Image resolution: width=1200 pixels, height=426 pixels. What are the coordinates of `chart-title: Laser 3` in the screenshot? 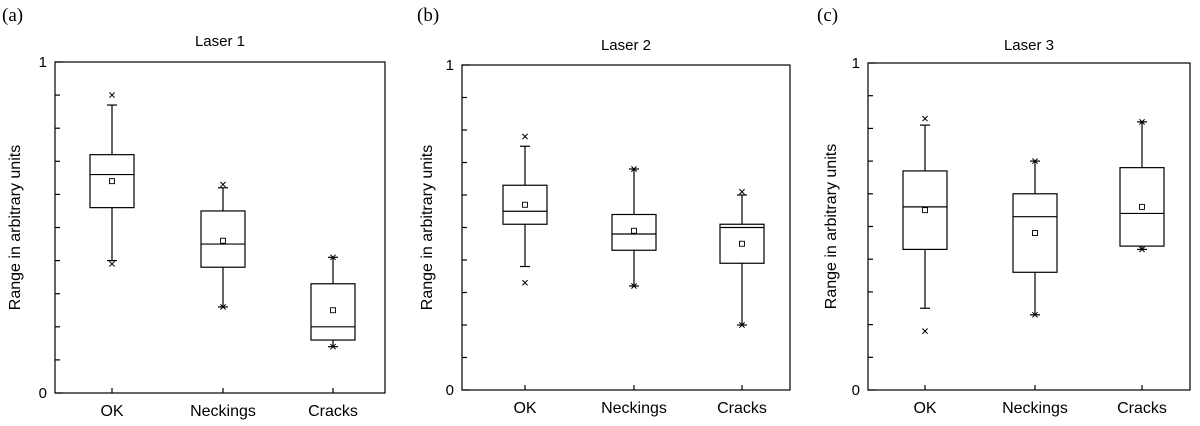 It's located at (1029, 45).